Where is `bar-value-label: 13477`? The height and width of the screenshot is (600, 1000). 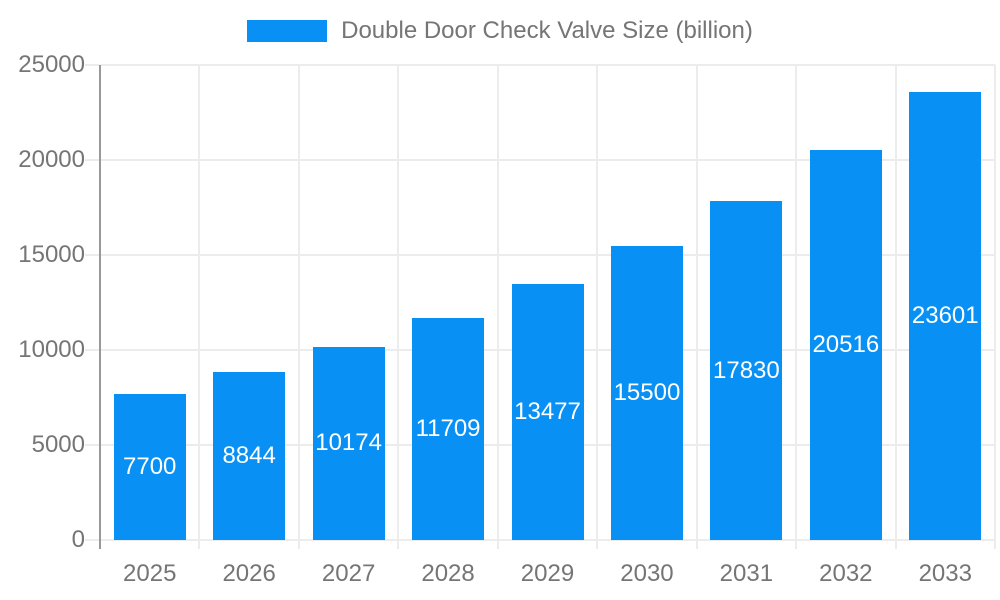 bar-value-label: 13477 is located at coordinates (547, 411).